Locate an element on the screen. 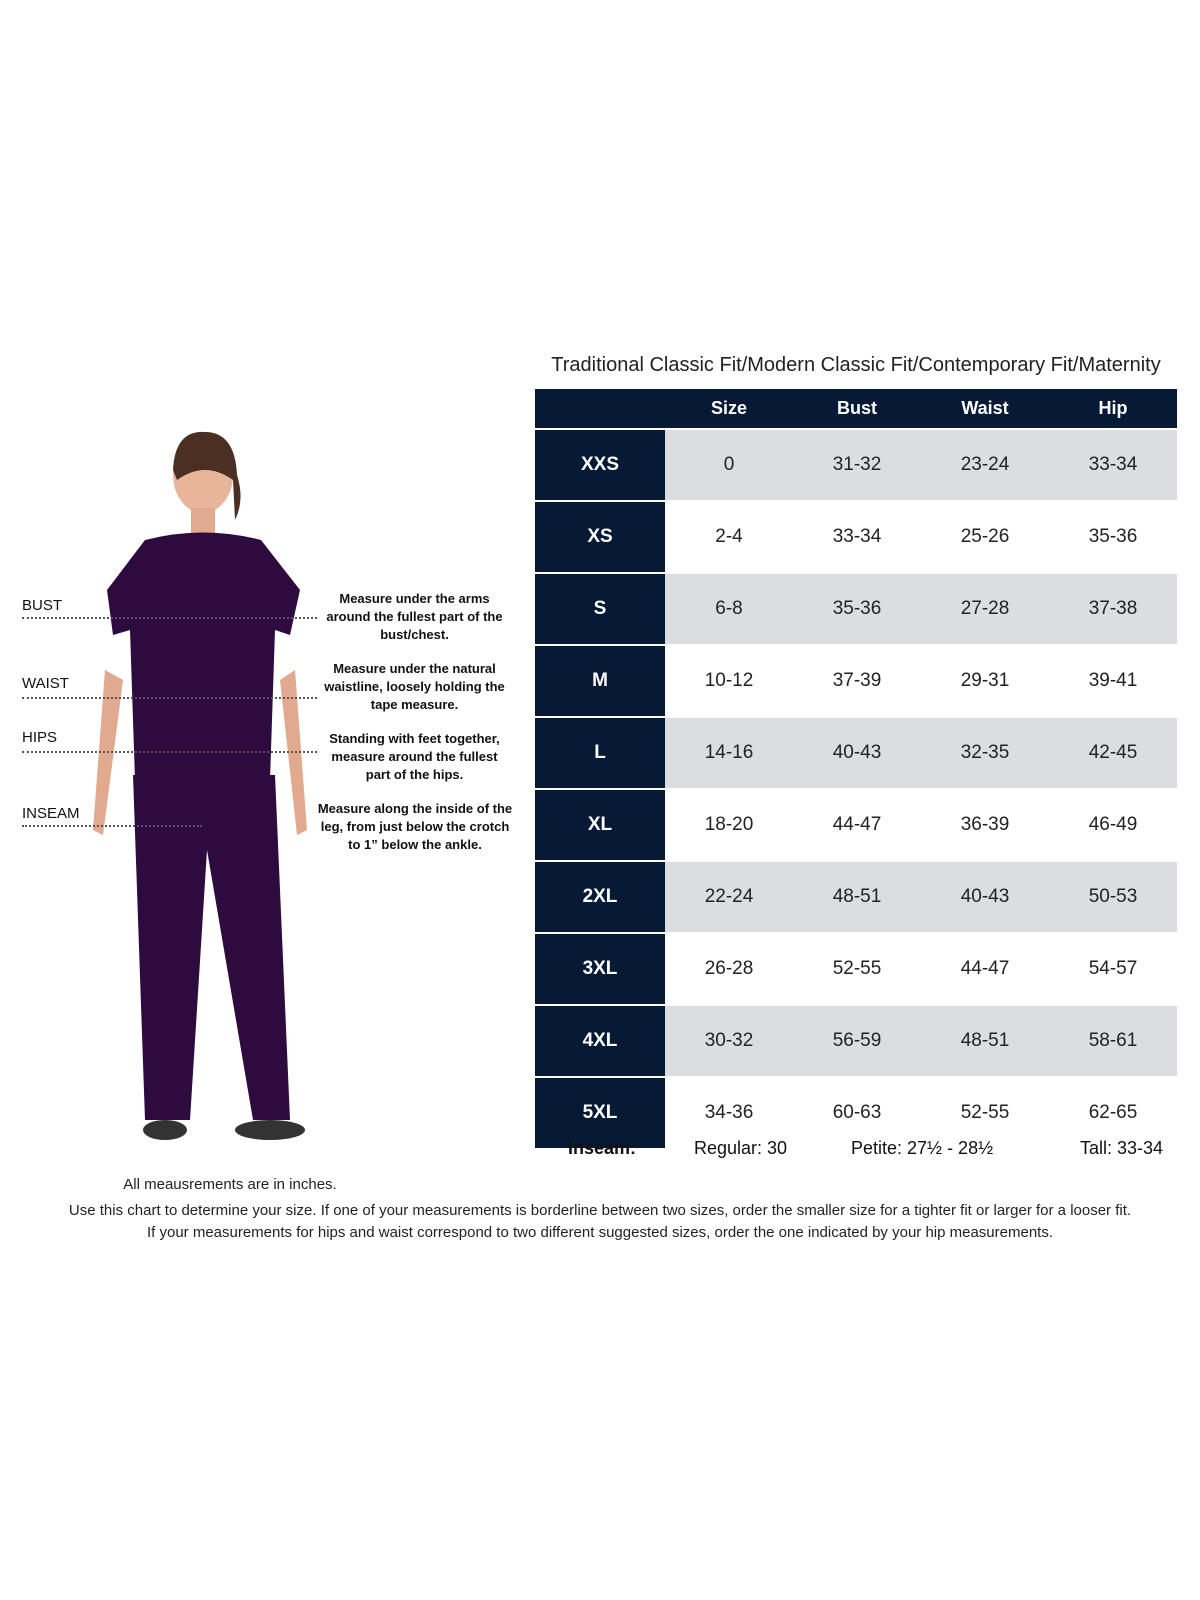 This screenshot has height=1600, width=1200. cell-label: XL is located at coordinates (600, 824).